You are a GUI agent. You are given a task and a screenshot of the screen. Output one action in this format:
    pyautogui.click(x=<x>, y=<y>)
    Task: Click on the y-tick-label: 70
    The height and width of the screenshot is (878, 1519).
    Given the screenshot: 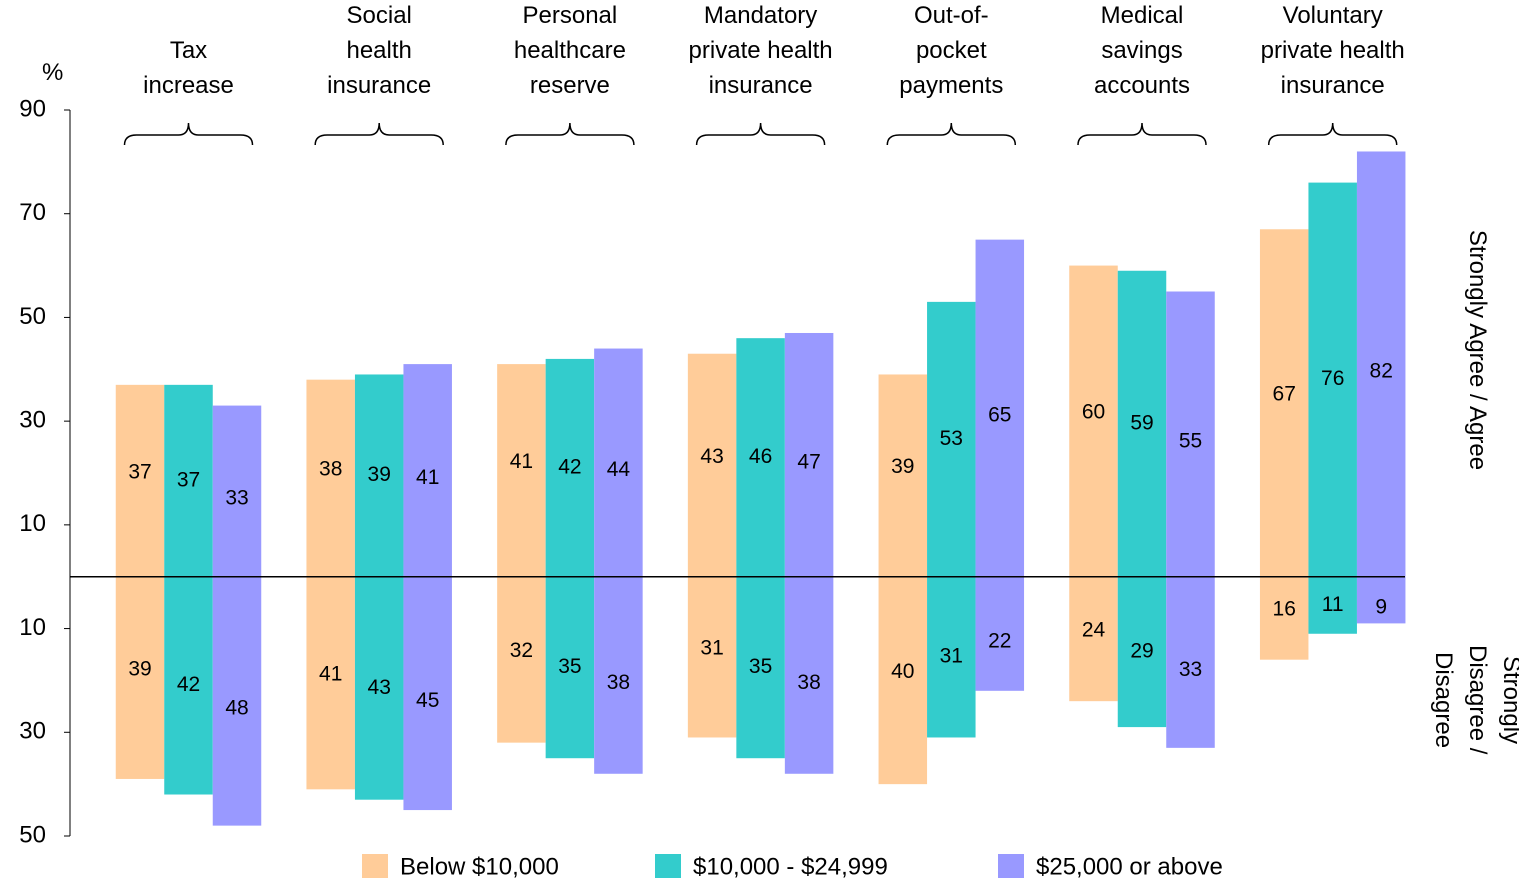 What is the action you would take?
    pyautogui.click(x=32, y=212)
    